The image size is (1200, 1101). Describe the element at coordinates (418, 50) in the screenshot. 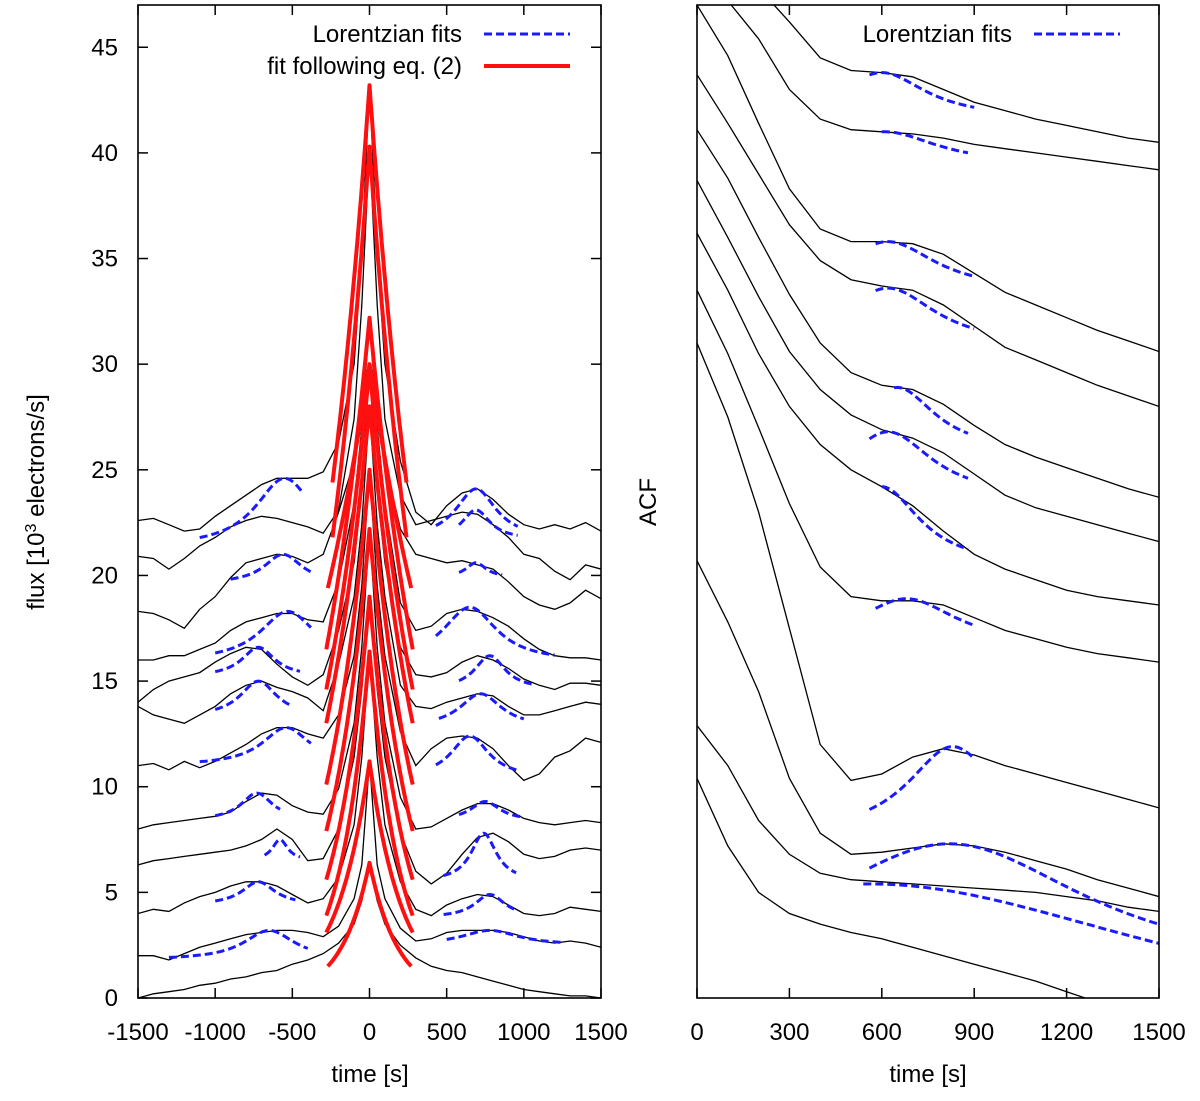

I see `left-legend: Lorentzian fits fit following eq. (2)` at that location.